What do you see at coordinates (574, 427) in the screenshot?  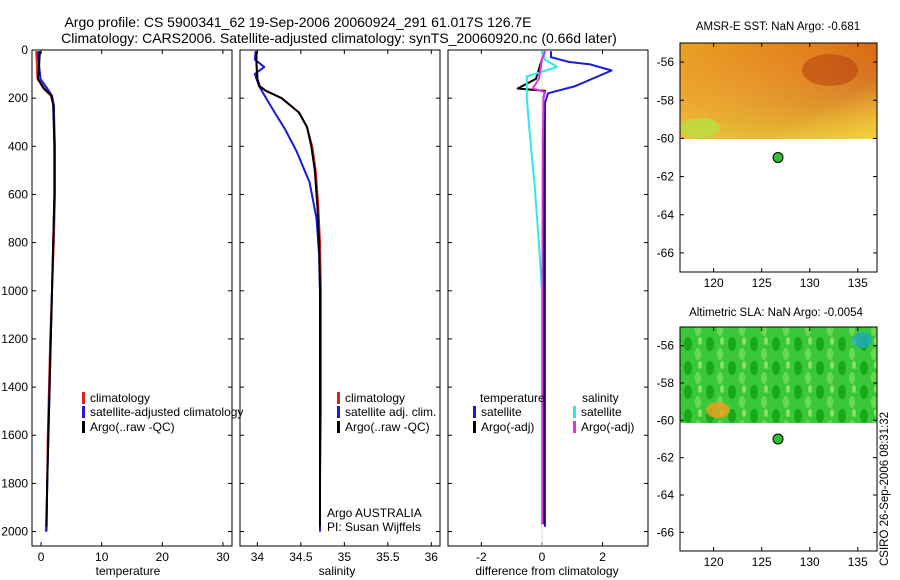 I see `legend-swatch-sal-argo` at bounding box center [574, 427].